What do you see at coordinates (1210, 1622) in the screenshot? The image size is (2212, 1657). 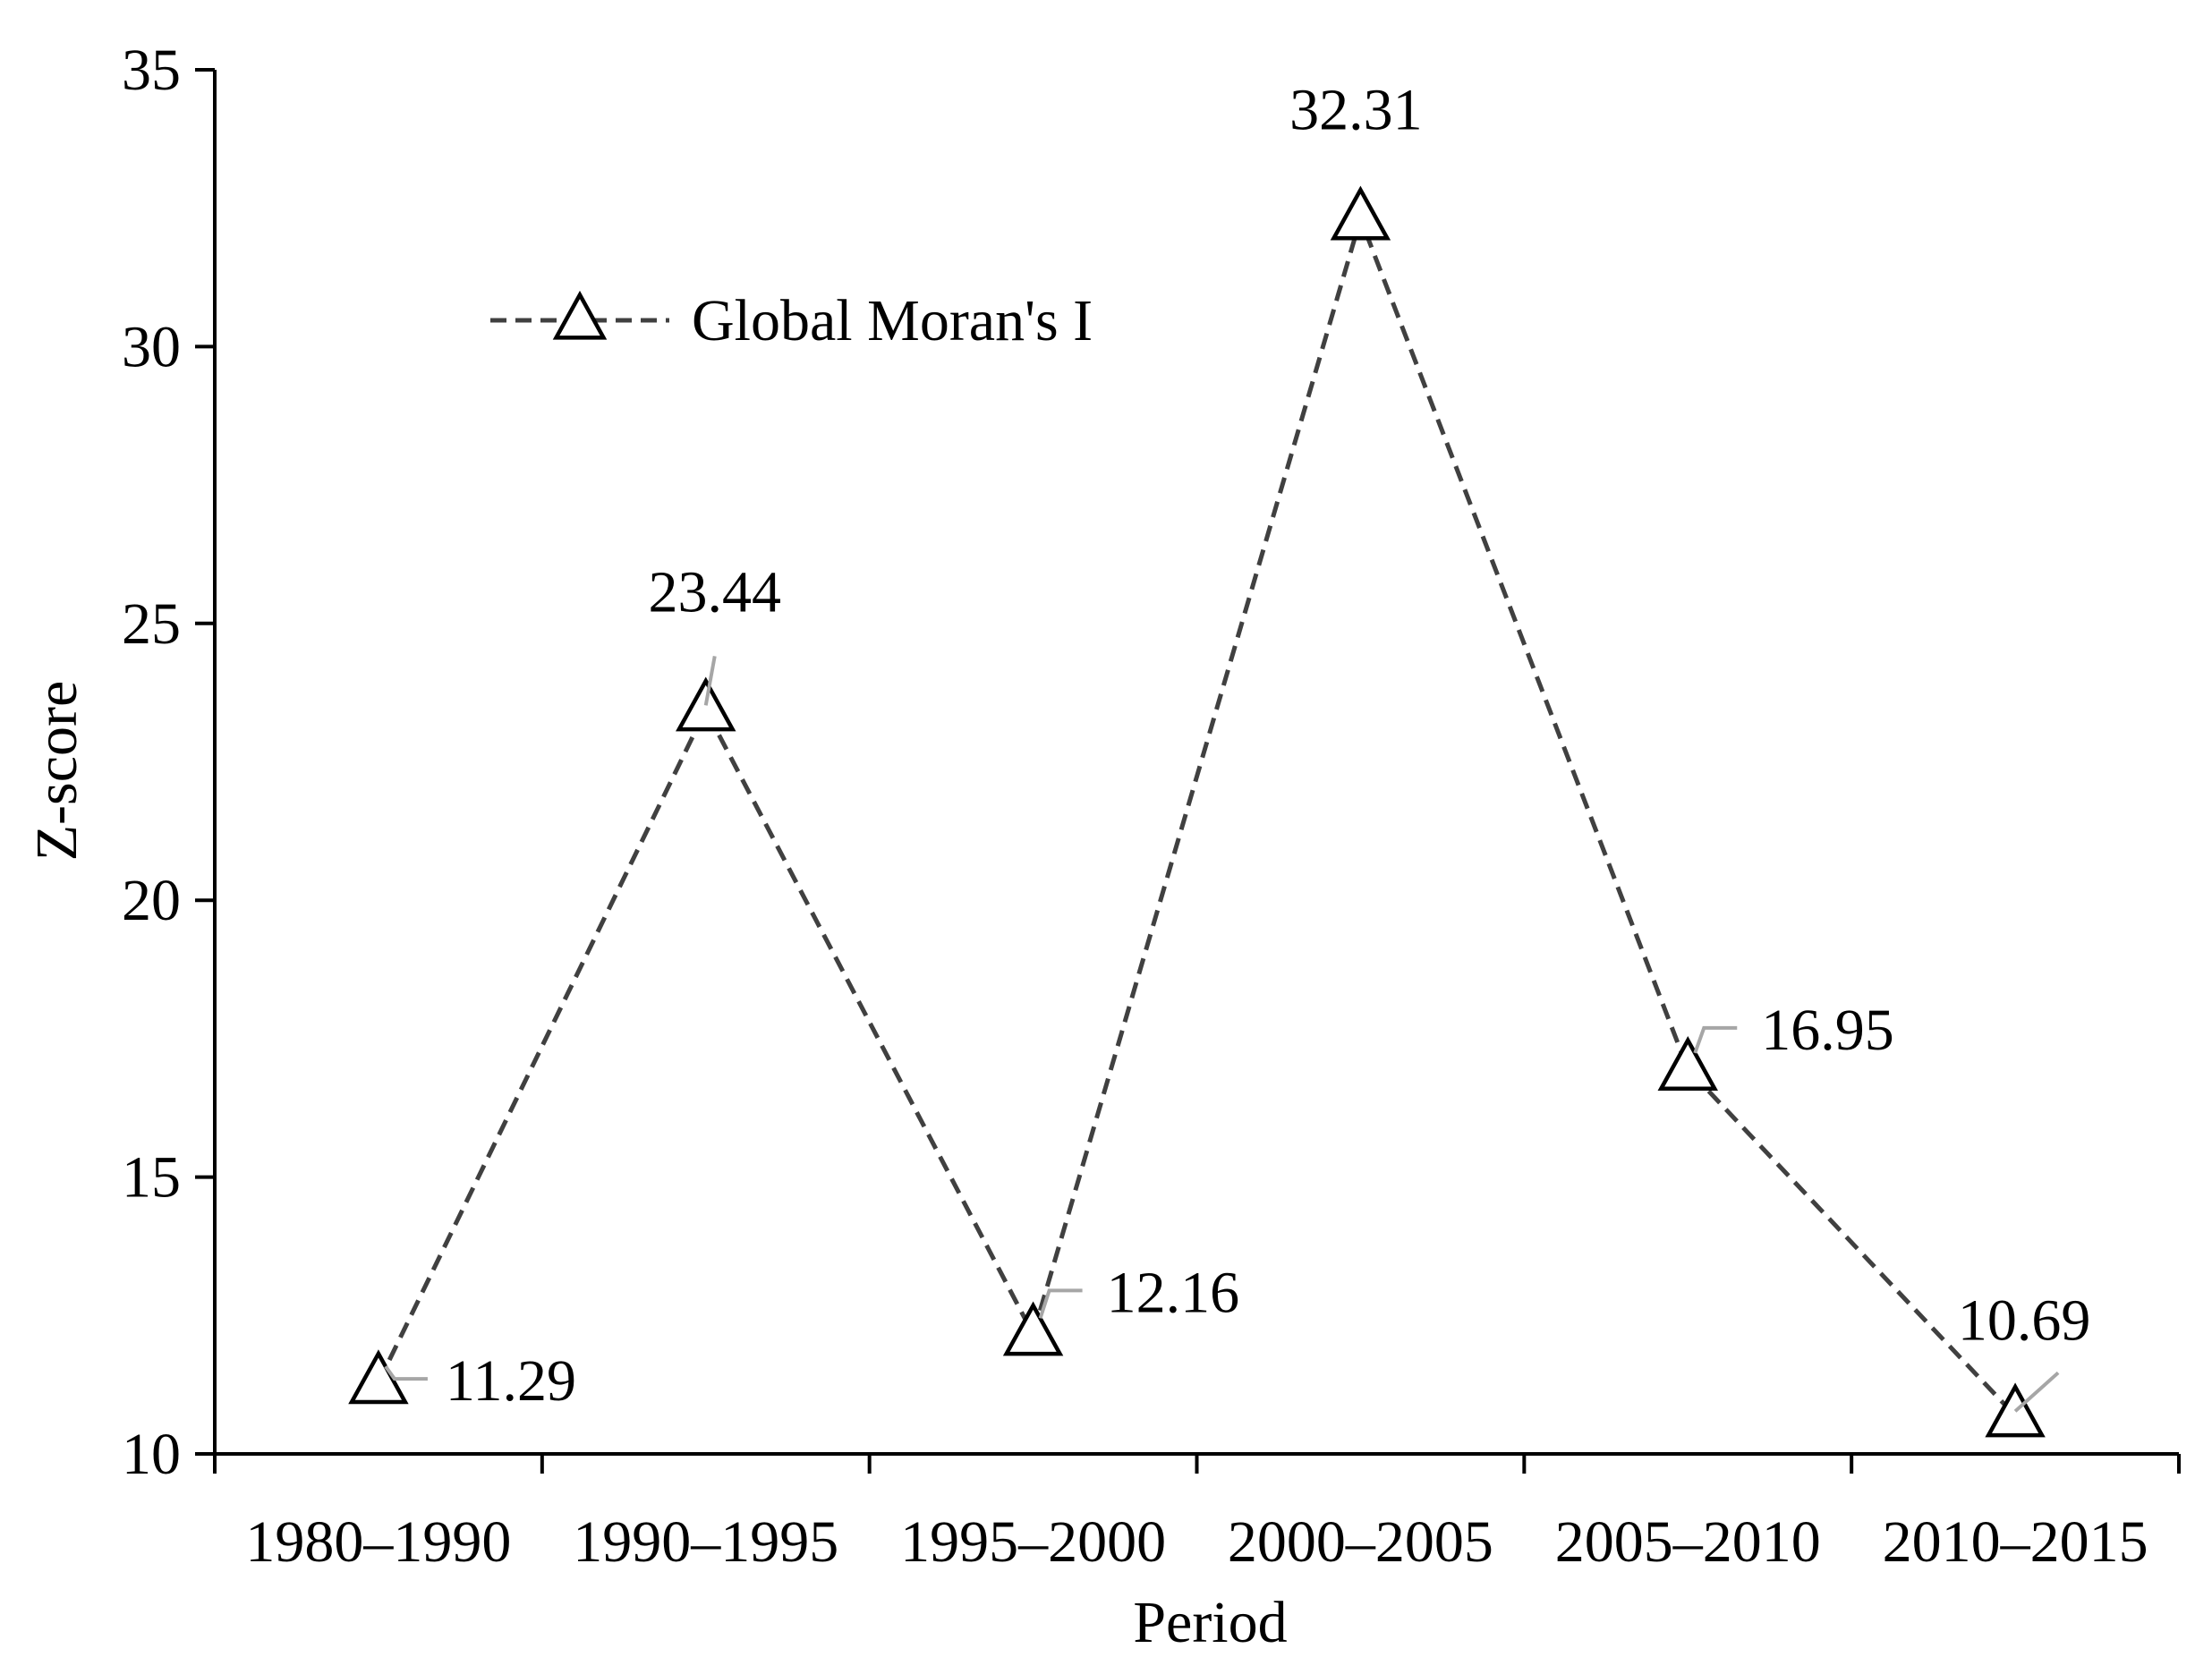 I see `x-axis-title: Period` at bounding box center [1210, 1622].